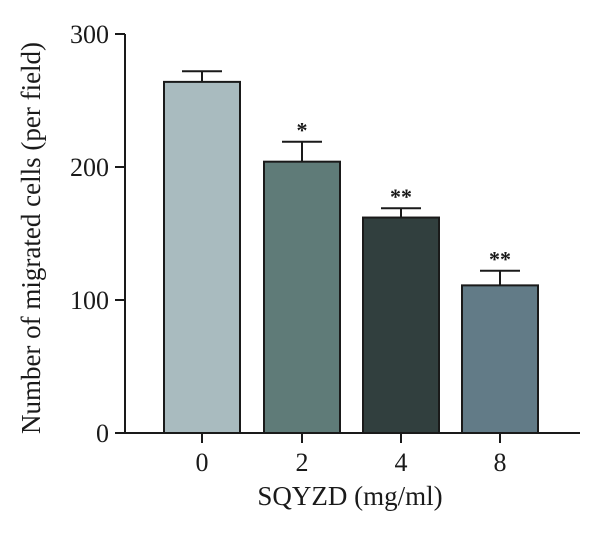 This screenshot has height=541, width=600. Describe the element at coordinates (89, 34) in the screenshot. I see `y-tick-label: 300` at that location.